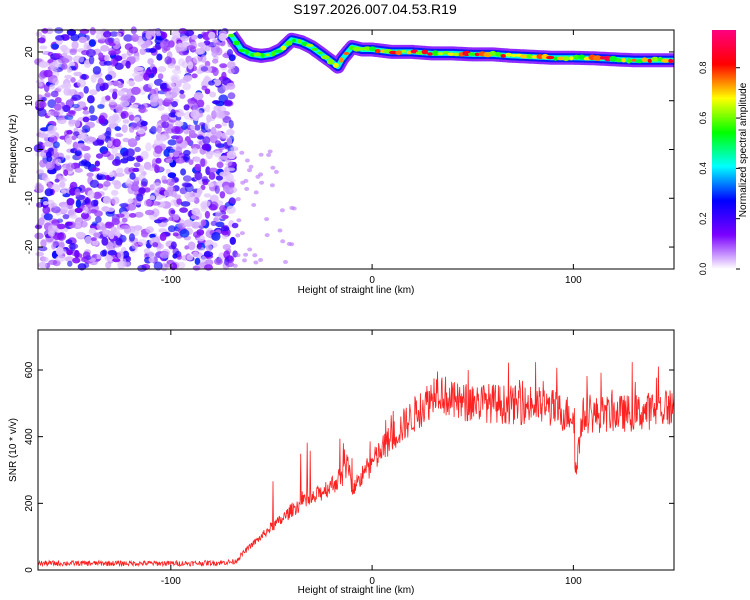 This screenshot has height=600, width=750. I want to click on y-tick-label: -10, so click(29, 198).